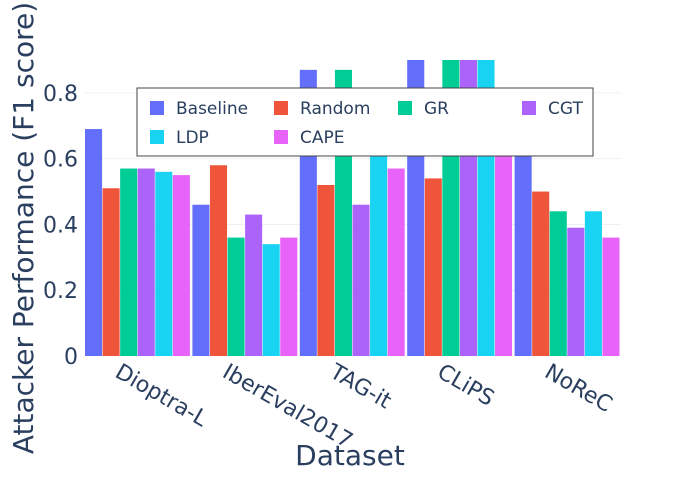 This screenshot has height=500, width=700. Describe the element at coordinates (60, 160) in the screenshot. I see `y-tick-label: 0.6` at that location.